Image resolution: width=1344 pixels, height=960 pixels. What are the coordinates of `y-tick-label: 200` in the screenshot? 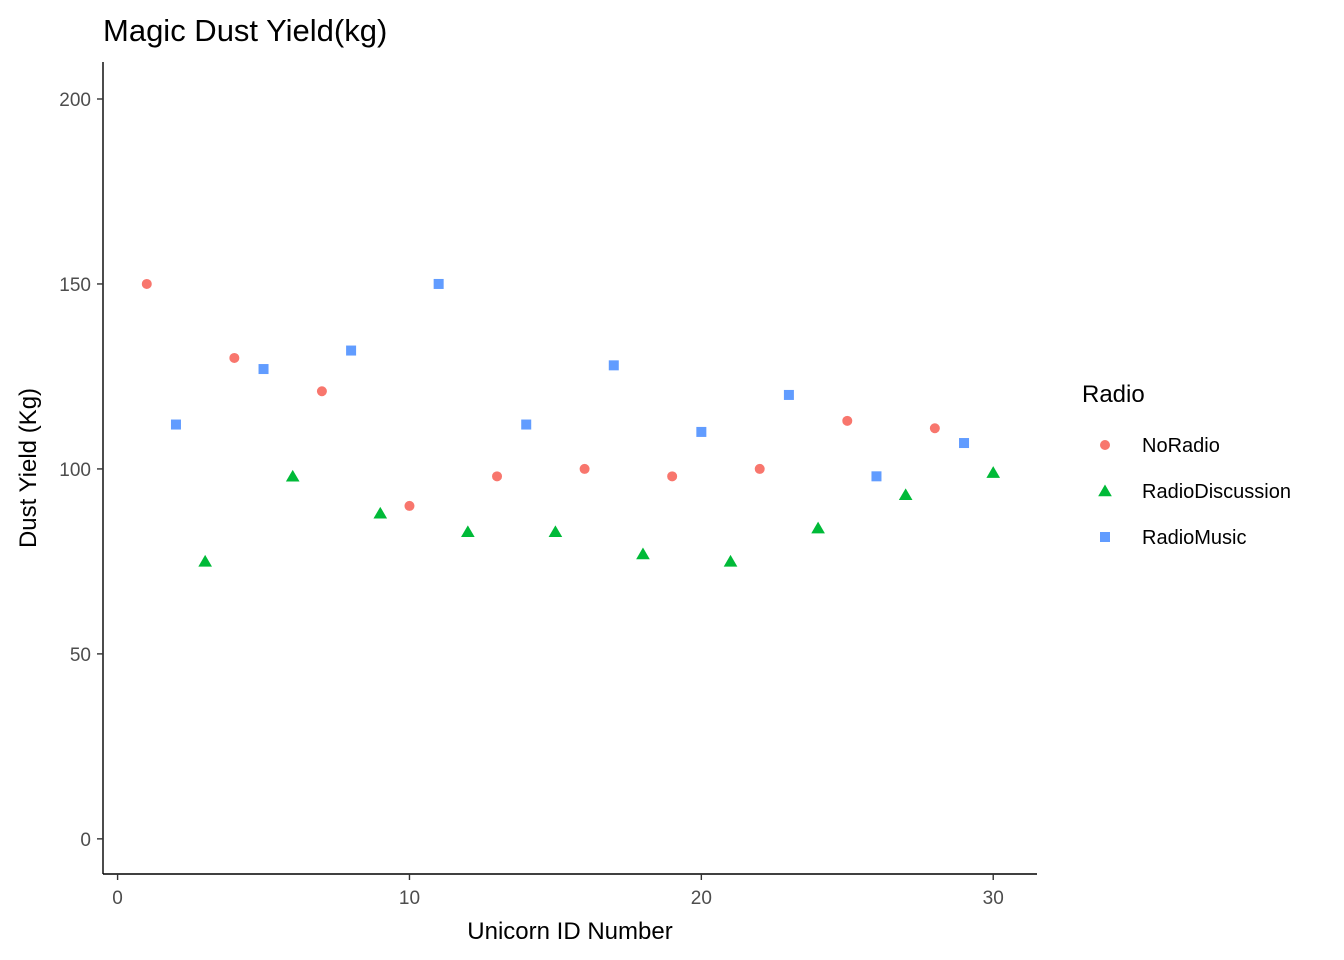 It's located at (75, 100).